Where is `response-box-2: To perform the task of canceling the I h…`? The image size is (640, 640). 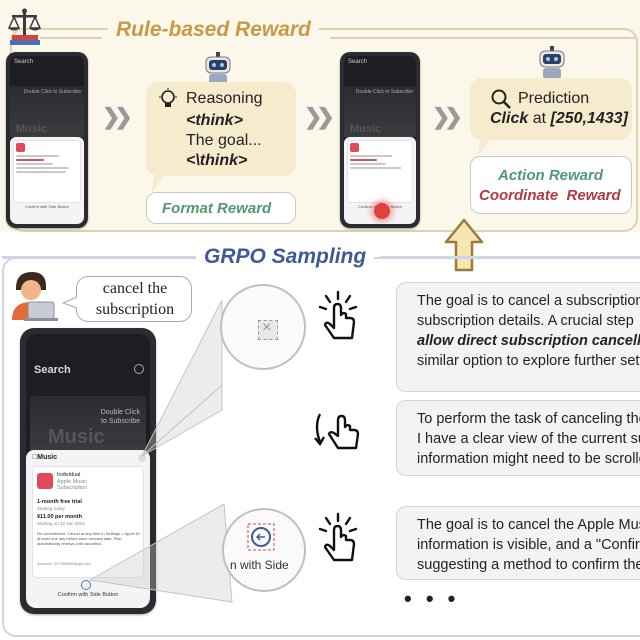 response-box-2: To perform the task of canceling the I h… is located at coordinates (518, 438).